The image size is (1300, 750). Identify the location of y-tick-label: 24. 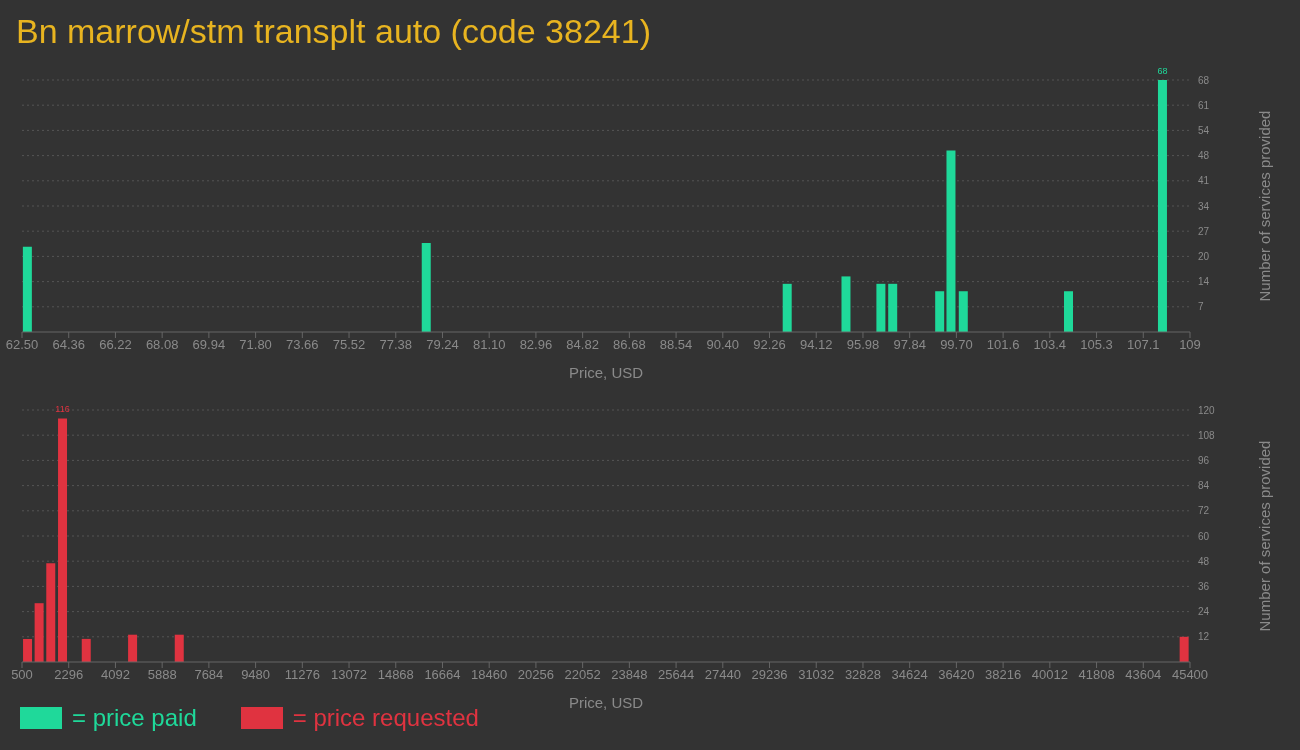
(1204, 612).